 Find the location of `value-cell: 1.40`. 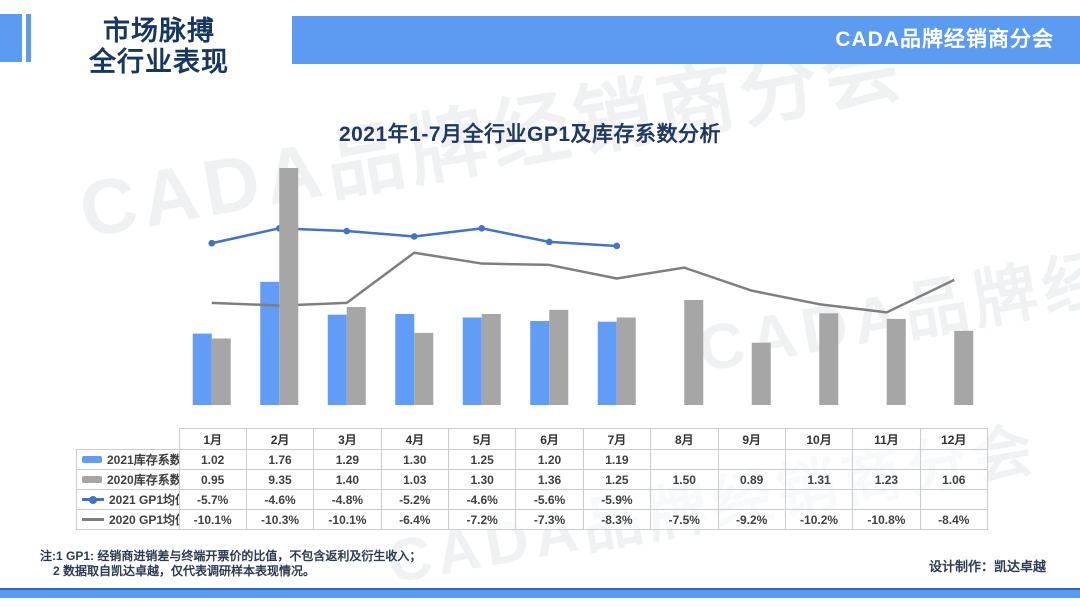

value-cell: 1.40 is located at coordinates (347, 479).